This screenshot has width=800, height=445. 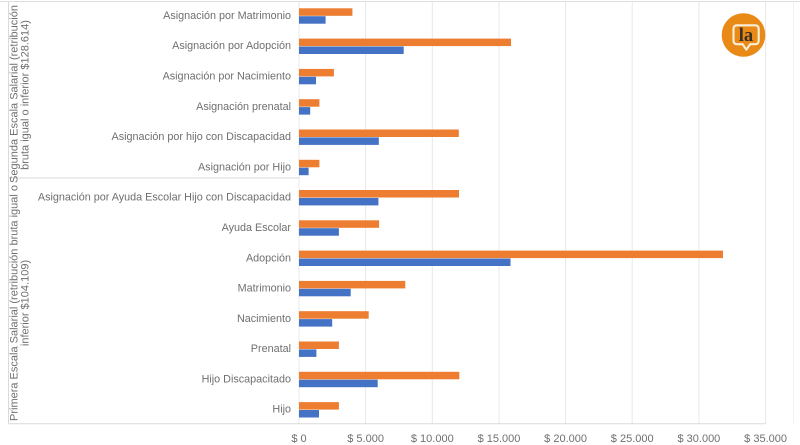 What do you see at coordinates (246, 379) in the screenshot?
I see `svg-text: Hijo Discapacitado` at bounding box center [246, 379].